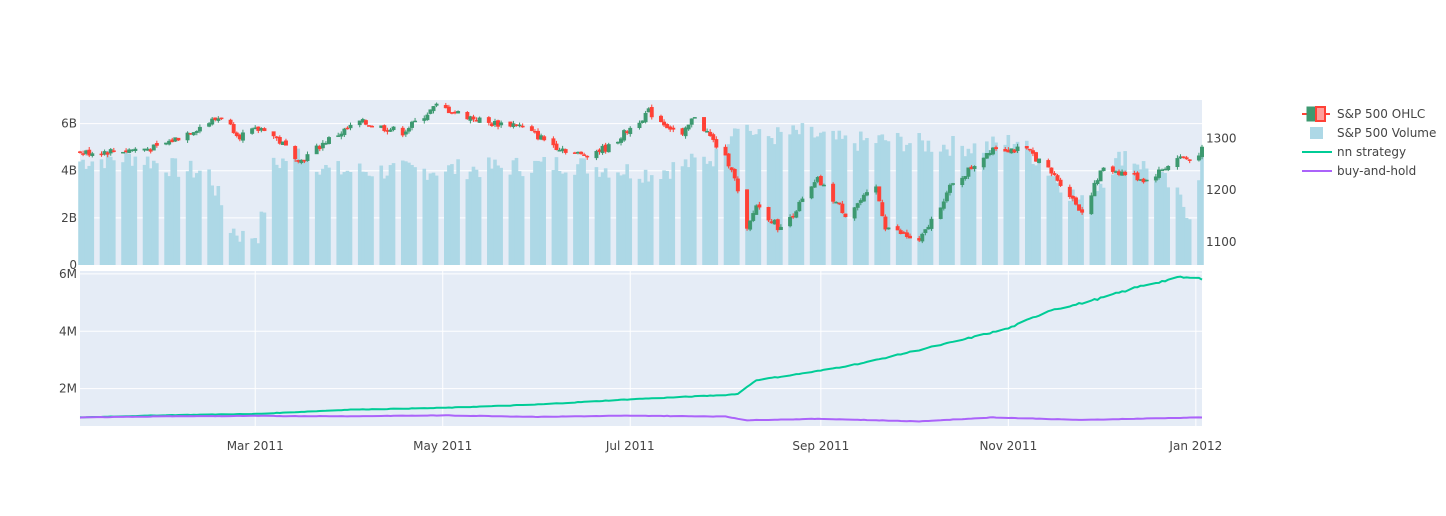  What do you see at coordinates (1359, 171) in the screenshot?
I see `legend-item: buy-and-hold` at bounding box center [1359, 171].